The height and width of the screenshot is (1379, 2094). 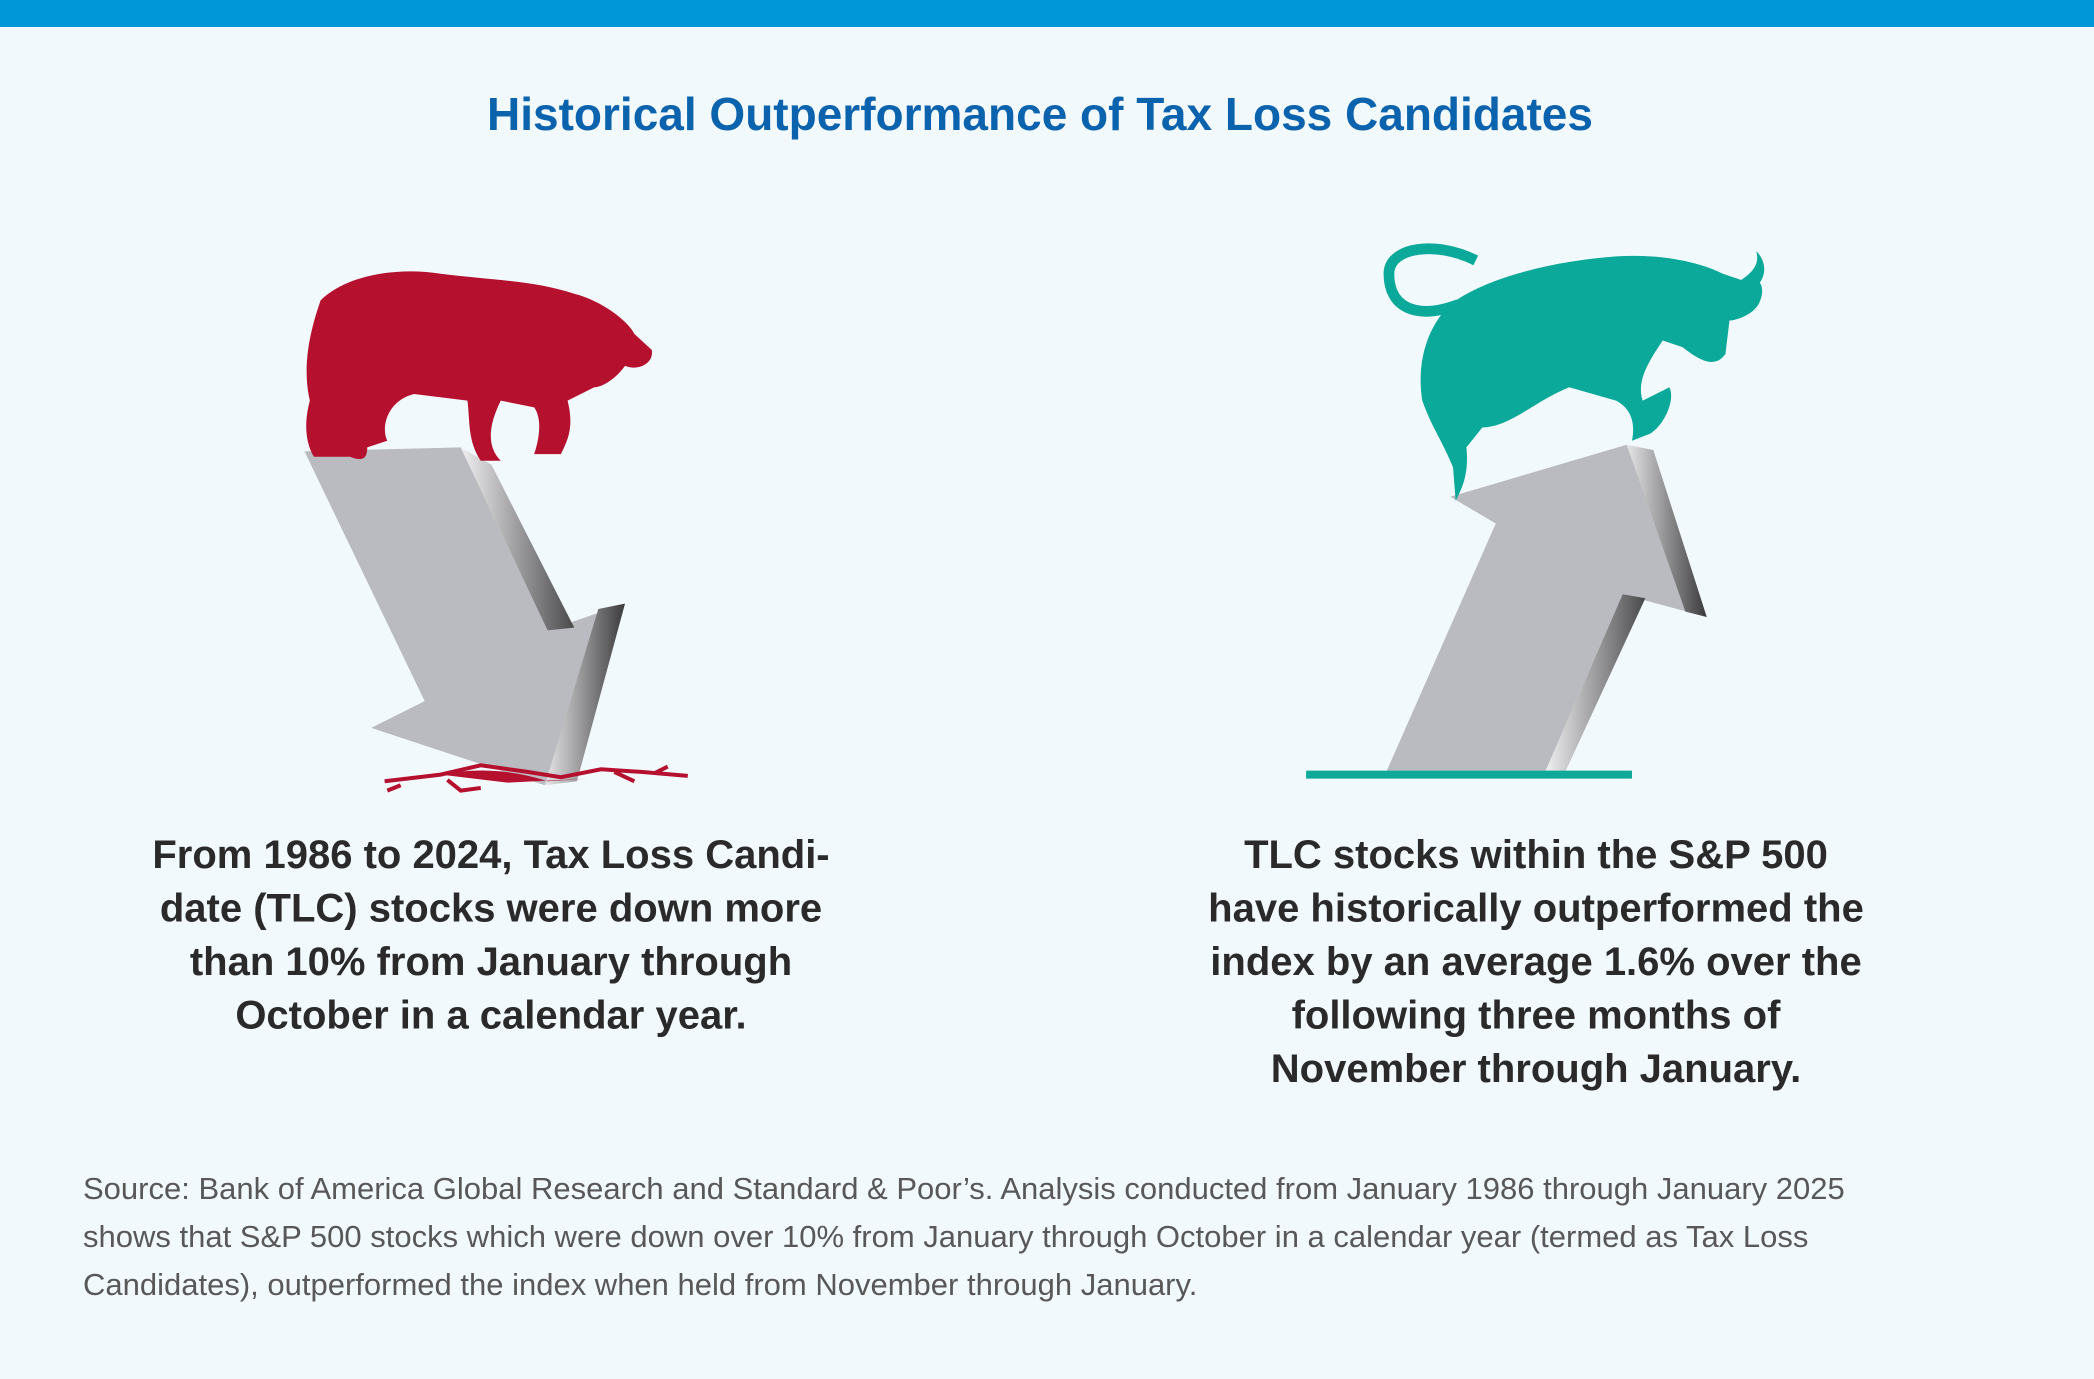 I want to click on text-line: date (TLC) stocks were down more, so click(x=491, y=909).